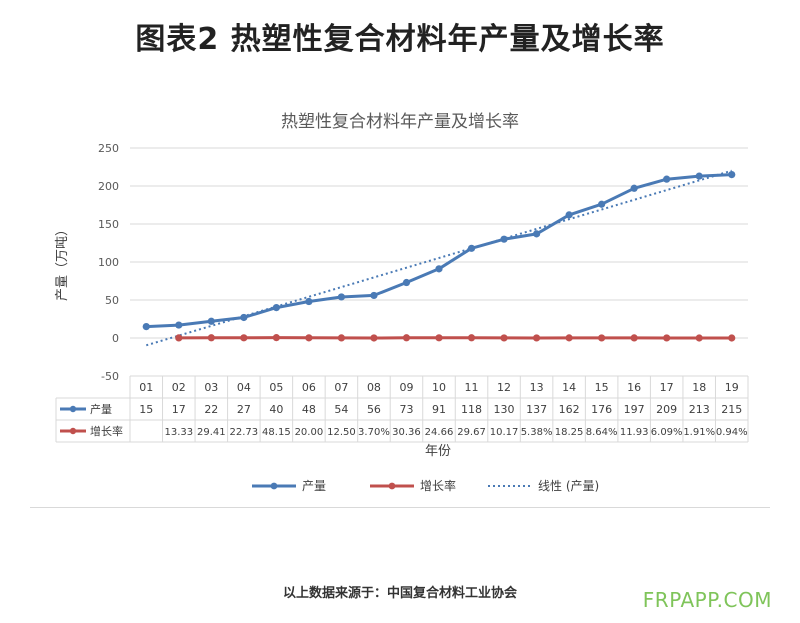 The width and height of the screenshot is (800, 623). What do you see at coordinates (732, 432) in the screenshot?
I see `data-label: 0.94%` at bounding box center [732, 432].